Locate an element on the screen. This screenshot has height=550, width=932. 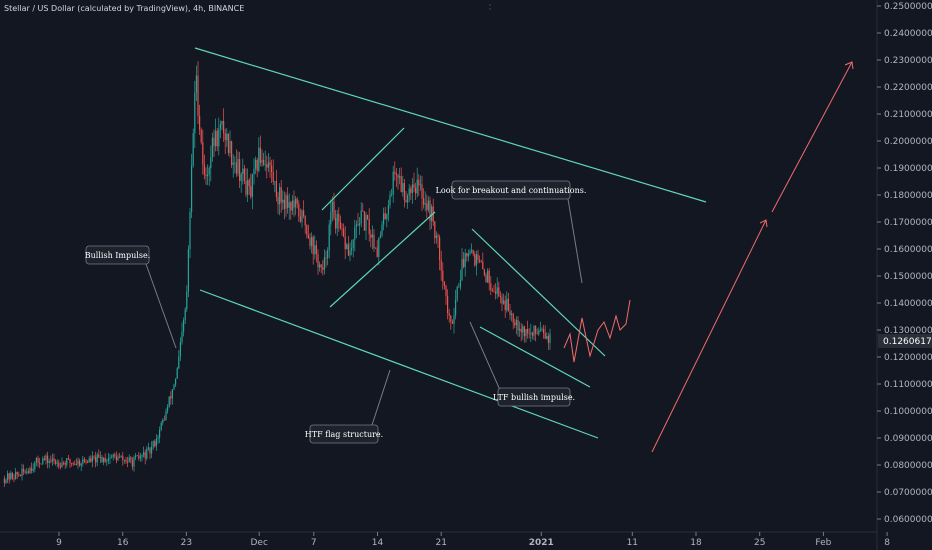
falling-wedge-upper-line is located at coordinates (538, 292).